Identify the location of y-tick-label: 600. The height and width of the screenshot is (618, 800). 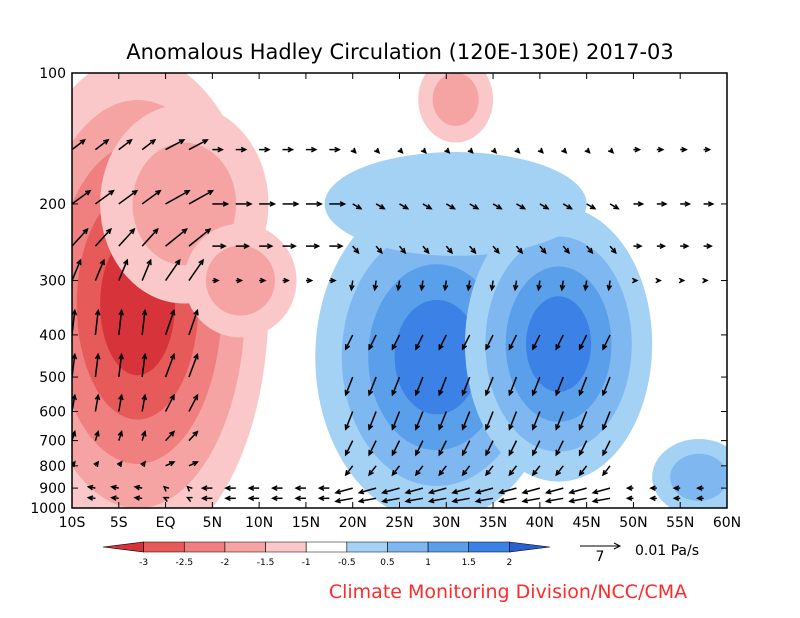
(52, 412).